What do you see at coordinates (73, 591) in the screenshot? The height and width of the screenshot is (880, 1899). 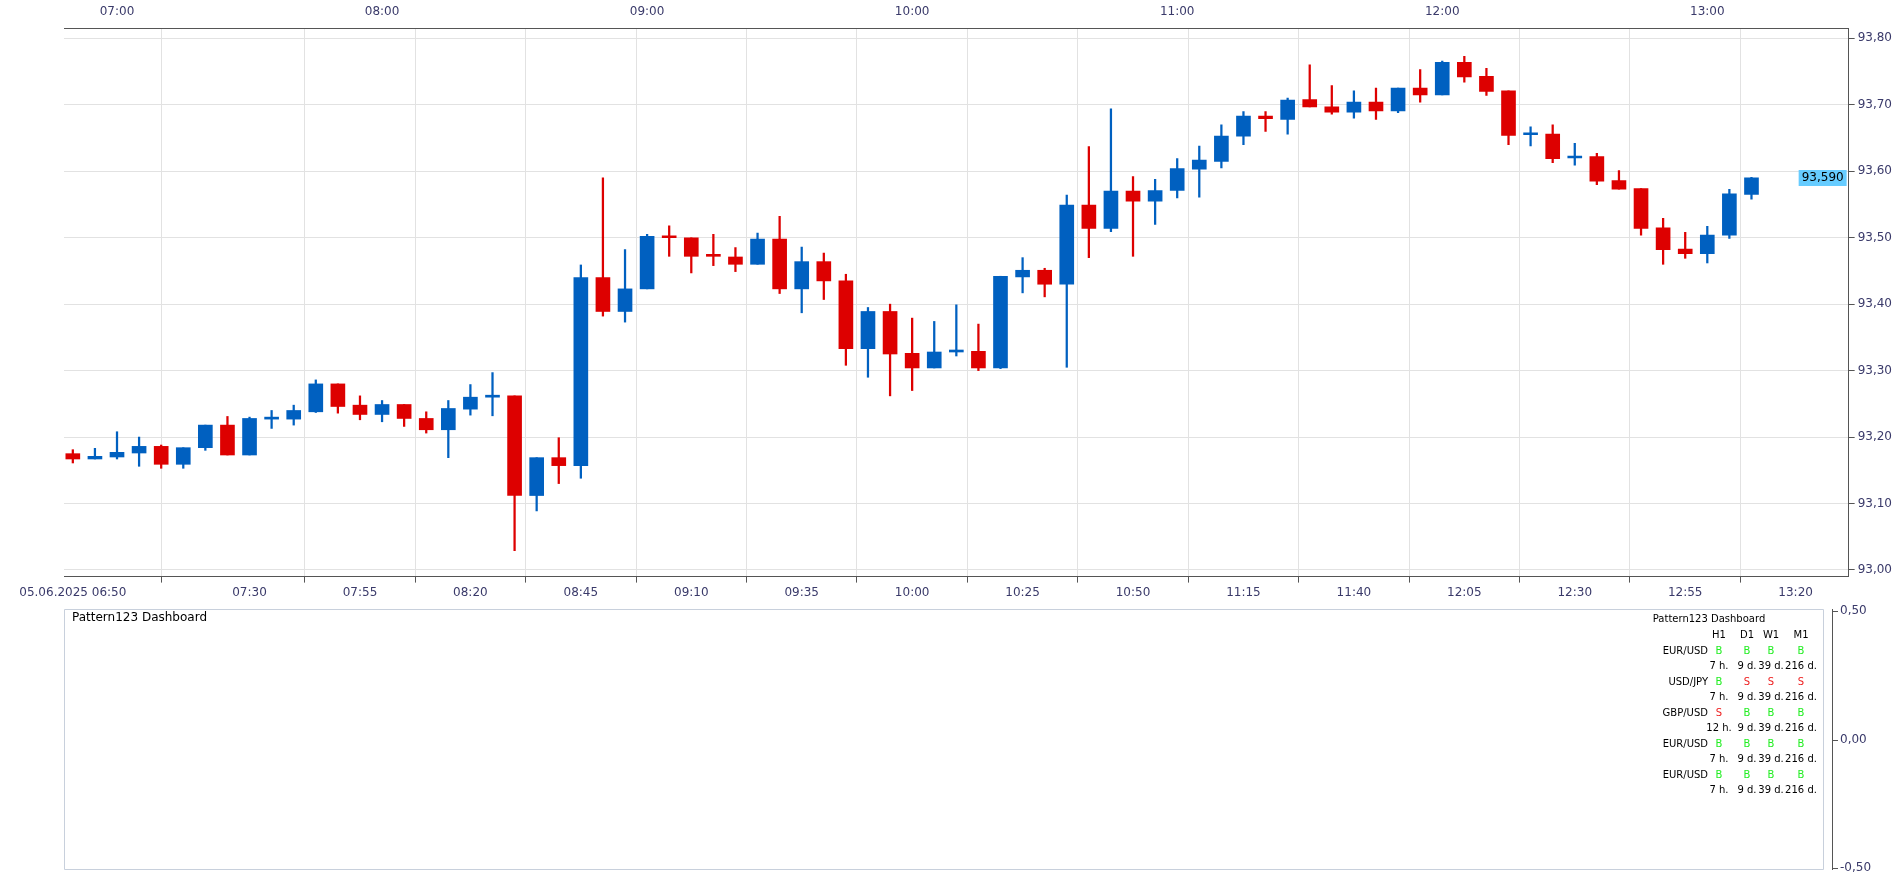 I see `x-tick-label: 05.06.2025 06:50` at bounding box center [73, 591].